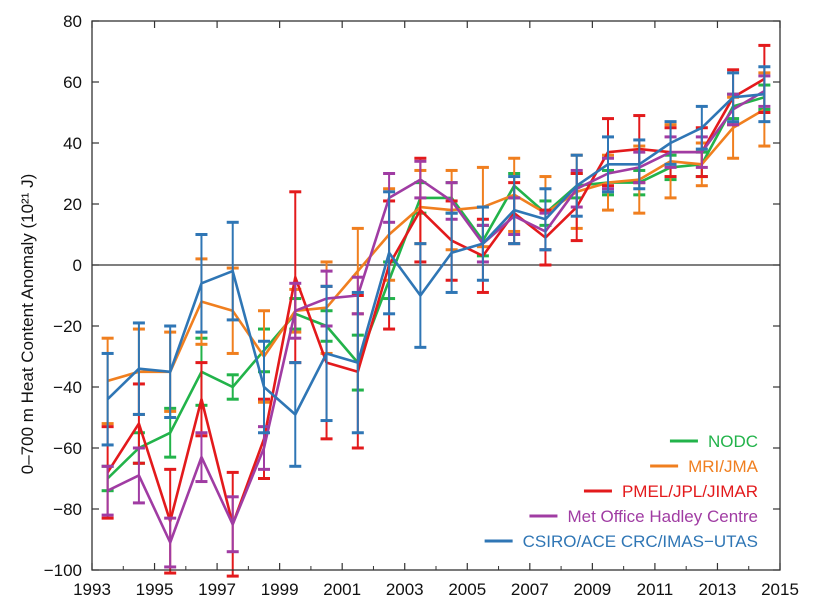 Image resolution: width=817 pixels, height=613 pixels. I want to click on x-tick-label: 1993, so click(92, 589).